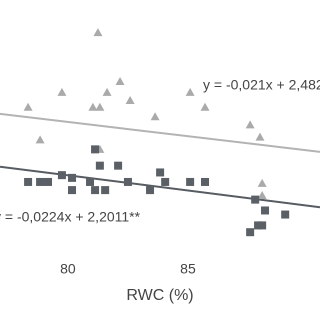 Image resolution: width=320 pixels, height=325 pixels. What do you see at coordinates (159, 295) in the screenshot?
I see `x-axis-label: RWC (%)` at bounding box center [159, 295].